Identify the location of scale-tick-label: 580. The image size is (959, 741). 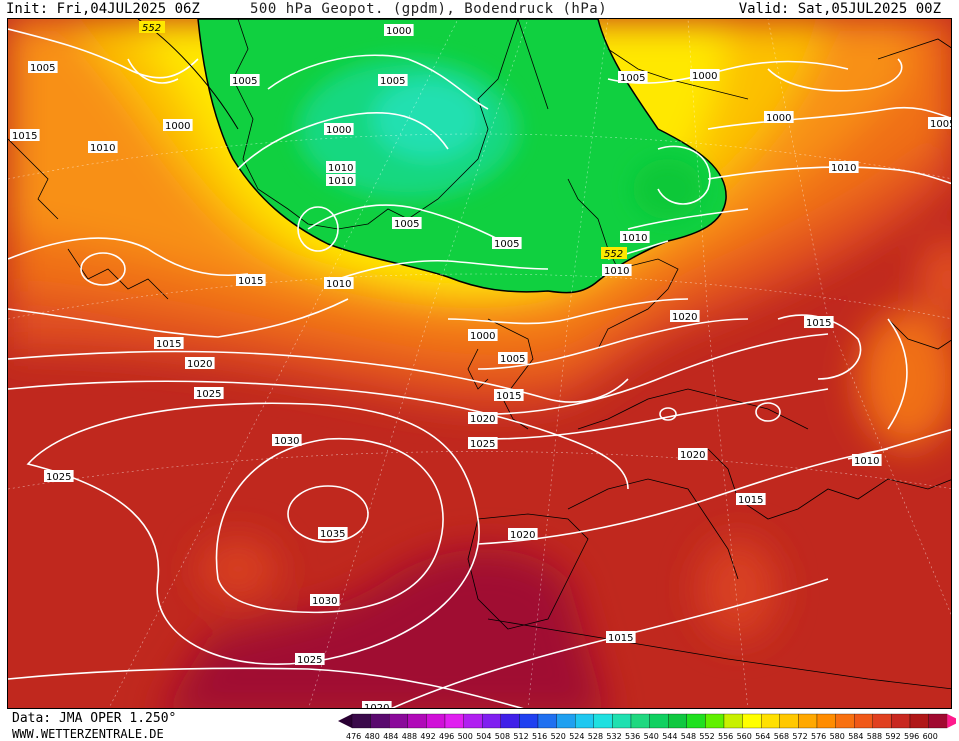
(837, 736).